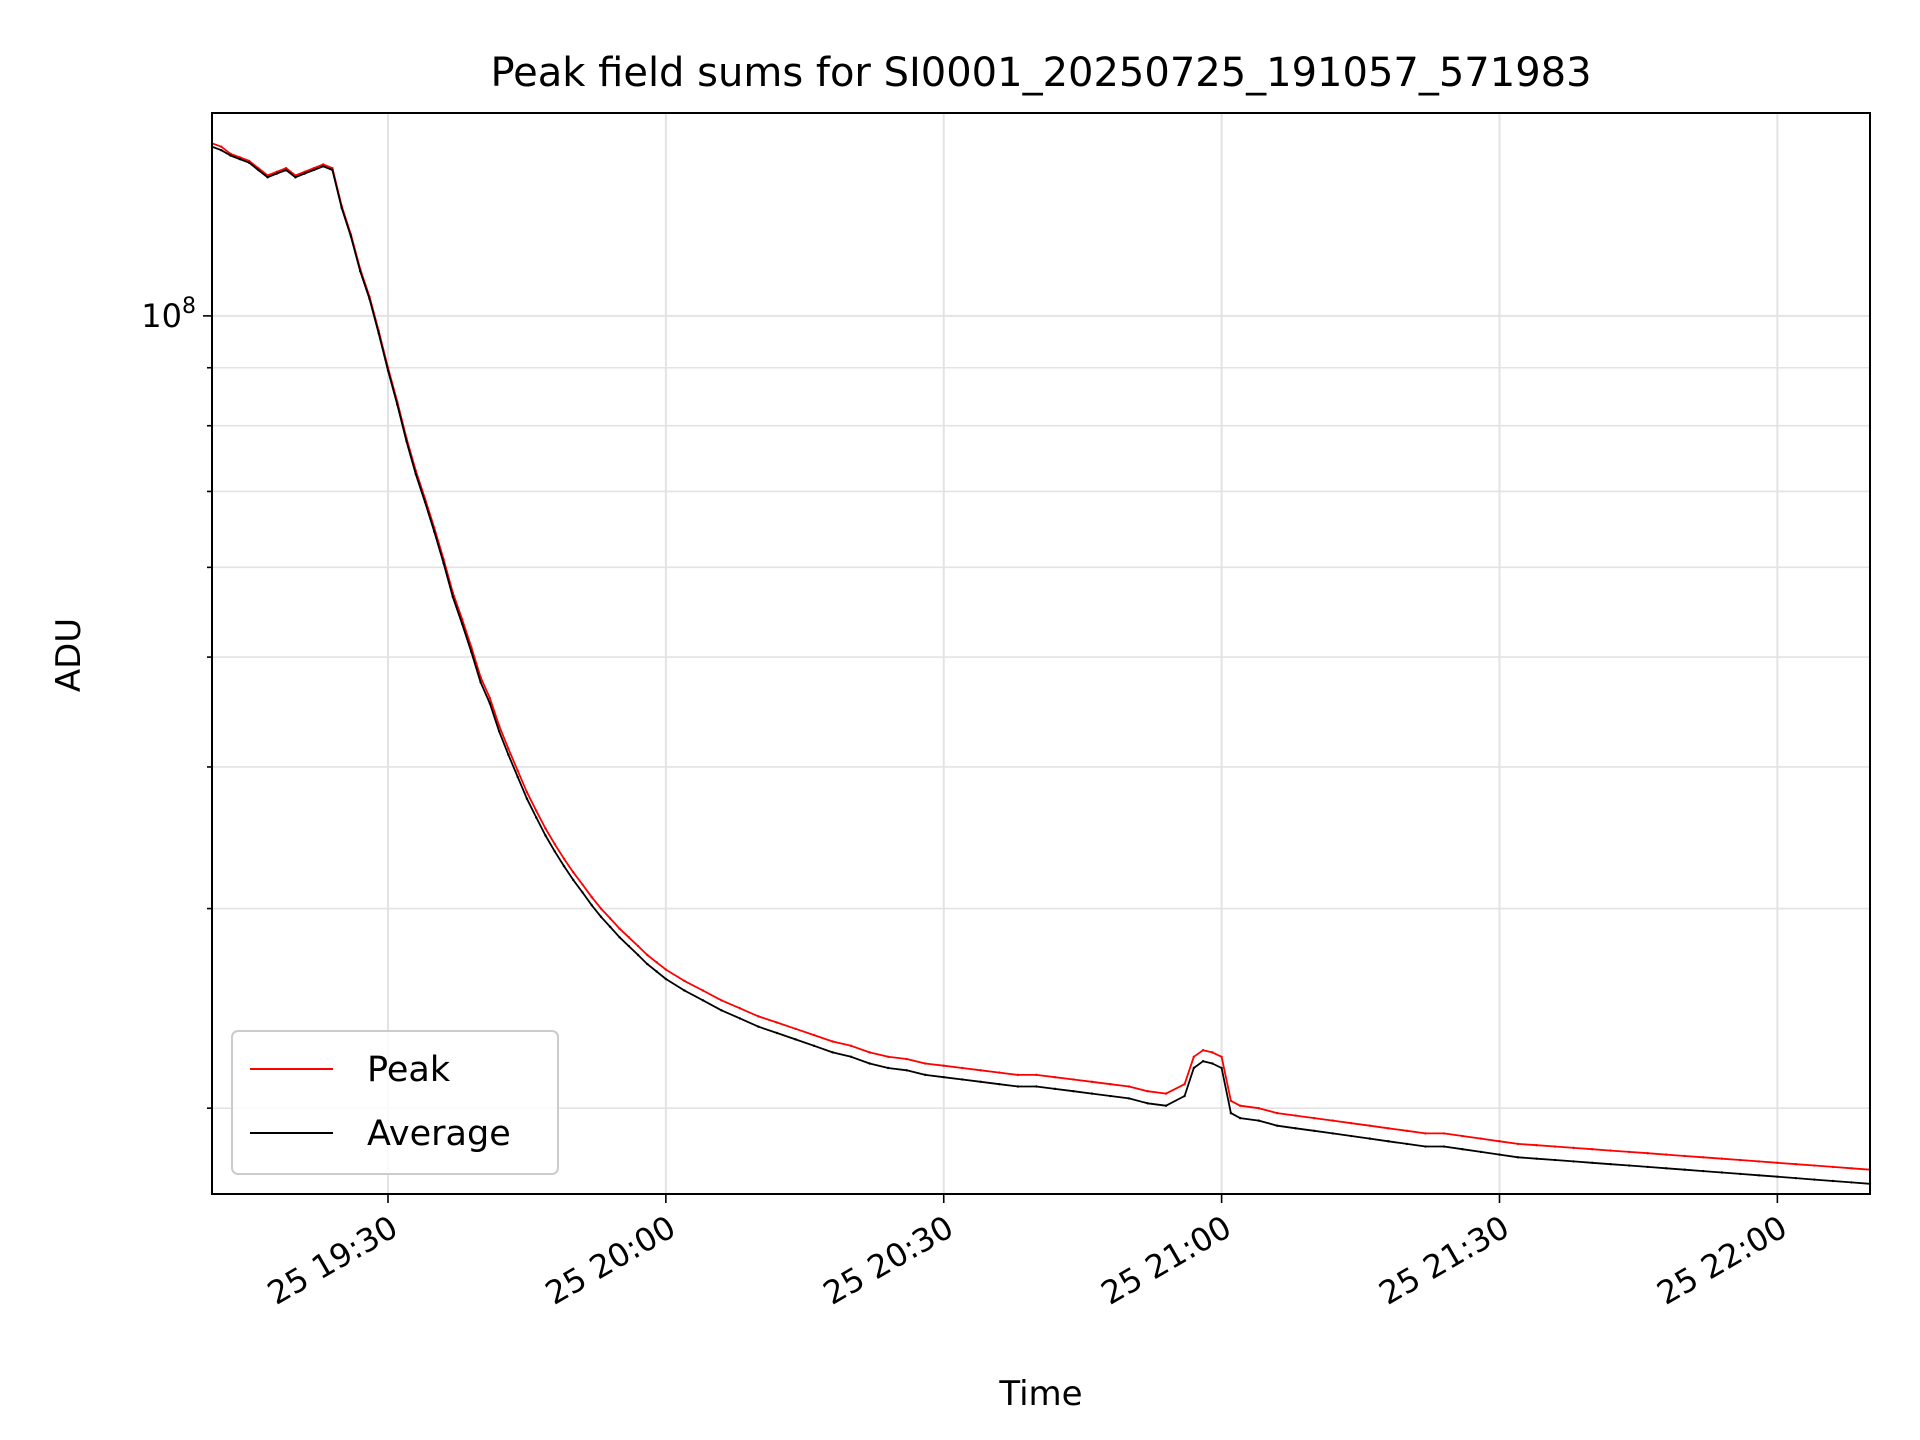  What do you see at coordinates (395, 1102) in the screenshot?
I see `legend: Peak Average` at bounding box center [395, 1102].